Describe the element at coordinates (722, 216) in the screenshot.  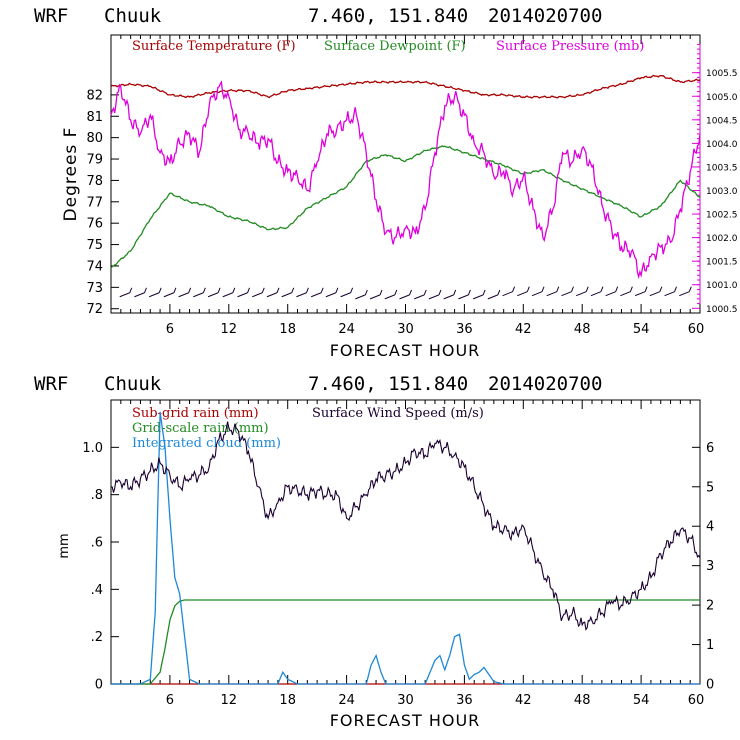
I see `y2-tick-label: 1002.5` at that location.